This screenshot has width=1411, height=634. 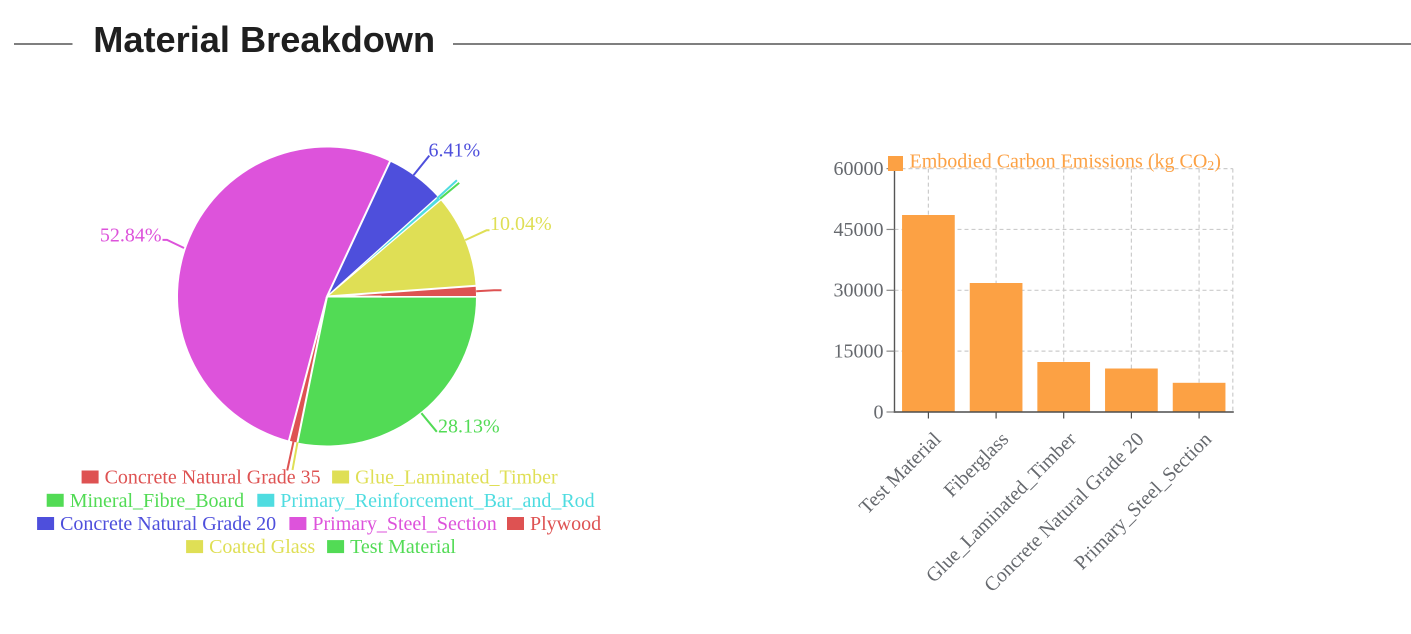 What do you see at coordinates (879, 412) in the screenshot?
I see `svg-text: 0` at bounding box center [879, 412].